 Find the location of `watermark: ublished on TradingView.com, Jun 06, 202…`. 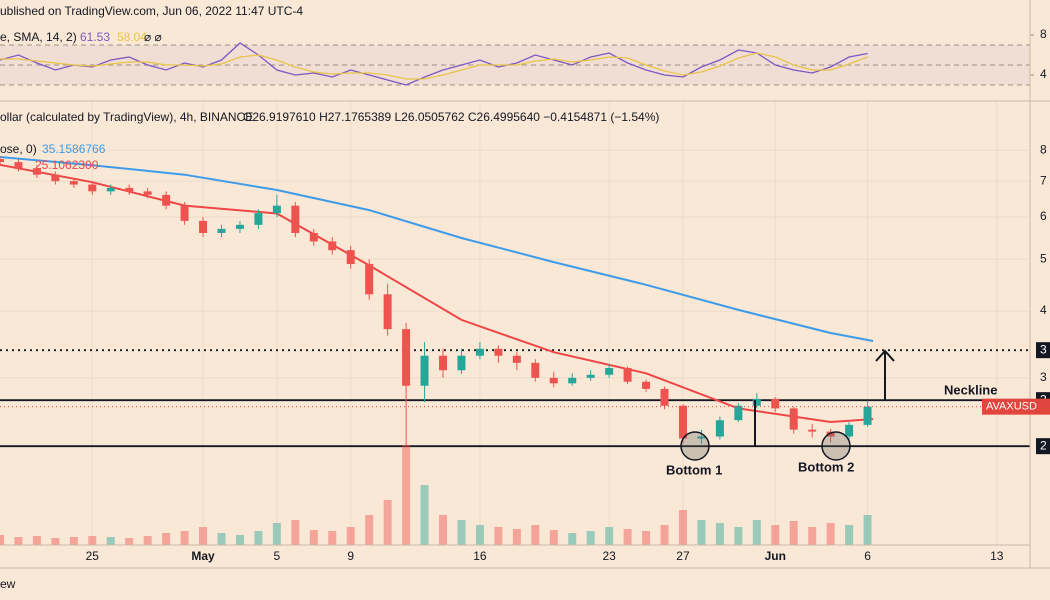

watermark: ublished on TradingView.com, Jun 06, 202… is located at coordinates (151, 11).